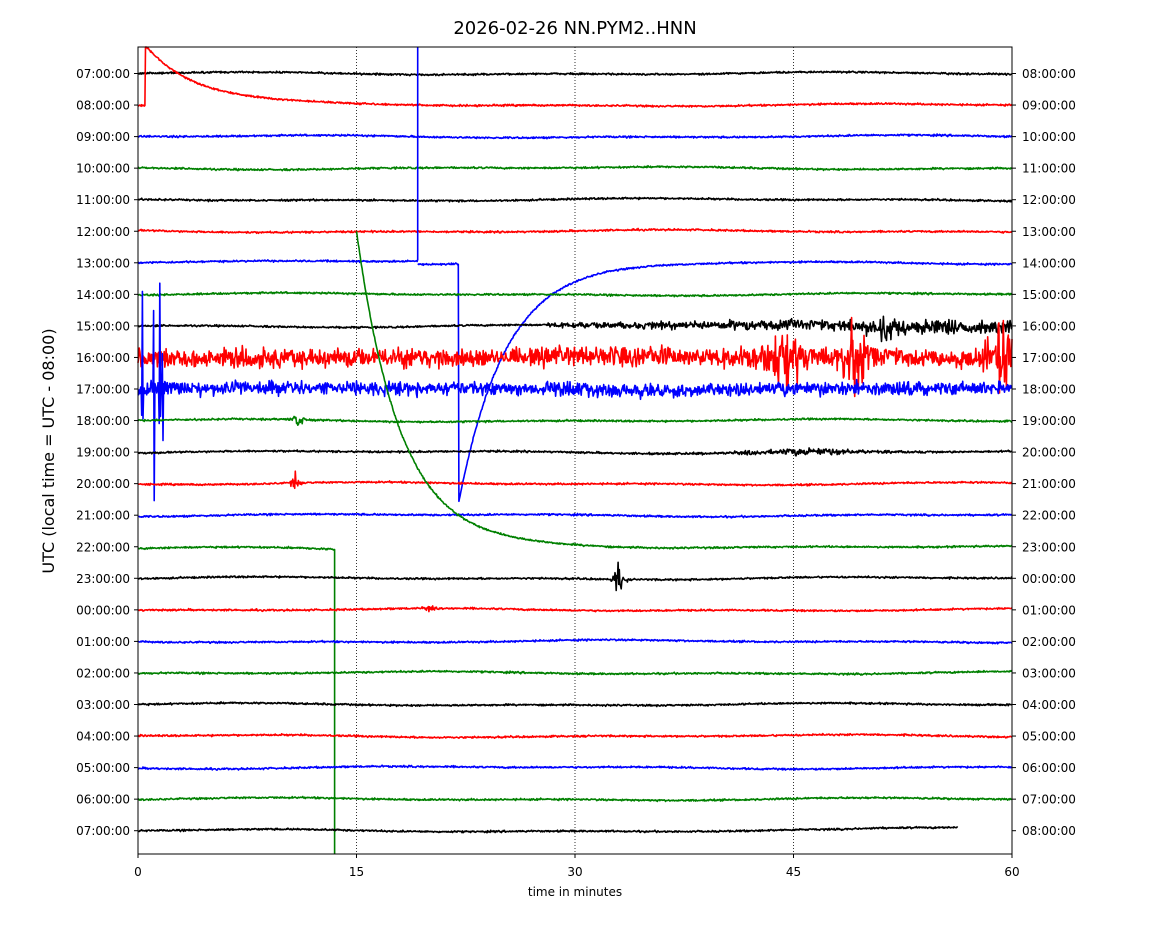  I want to click on right-time-label: 03:00:00, so click(1049, 673).